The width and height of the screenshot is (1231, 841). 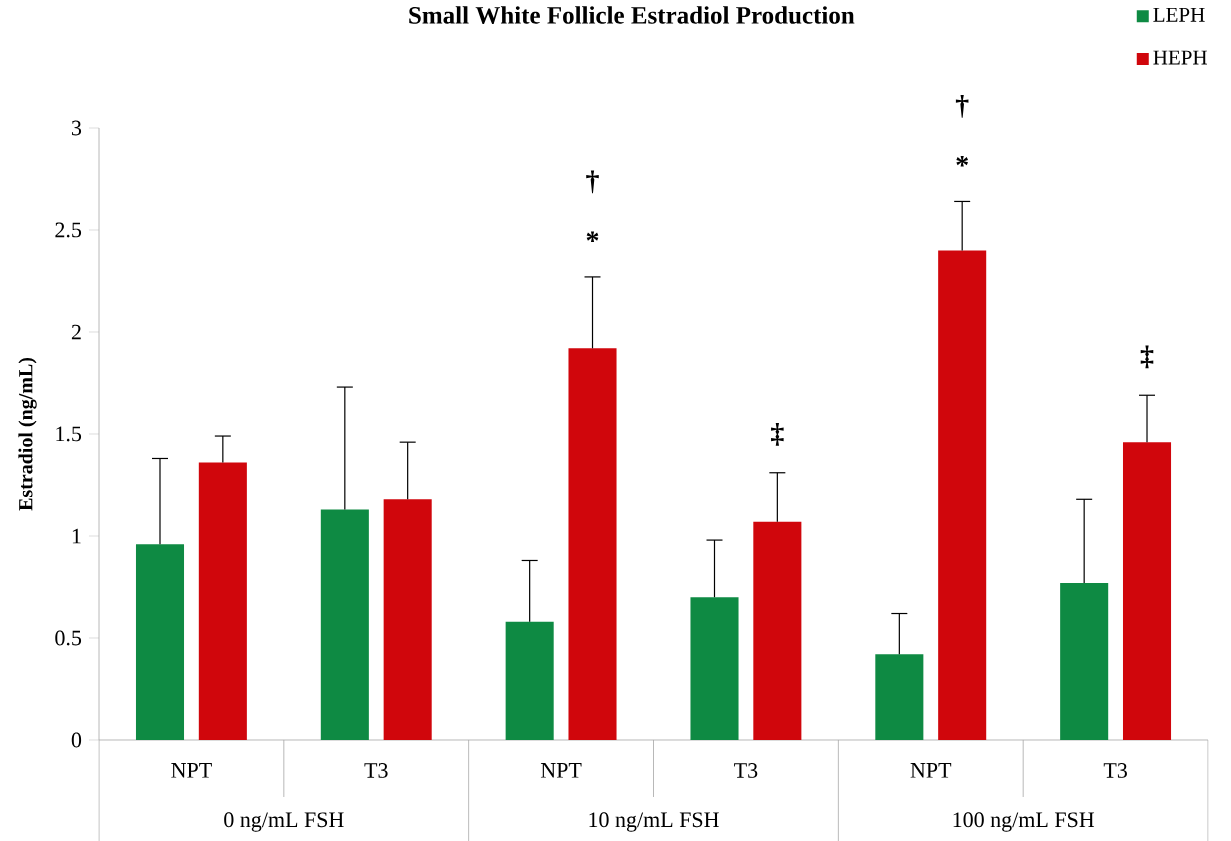 What do you see at coordinates (27, 434) in the screenshot?
I see `y-axis-title: Estradiol (ng/mL)` at bounding box center [27, 434].